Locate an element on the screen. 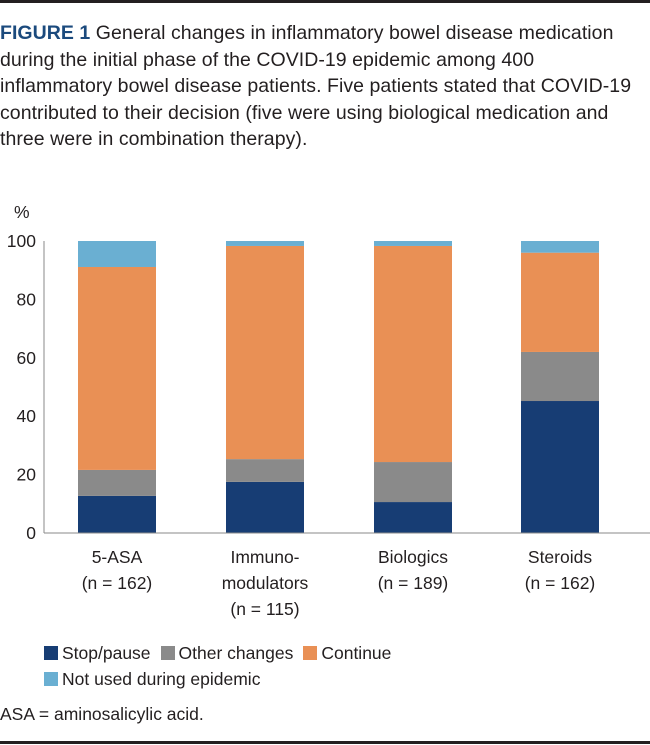  legend-item-stop-pause: Stop/pause is located at coordinates (97, 653).